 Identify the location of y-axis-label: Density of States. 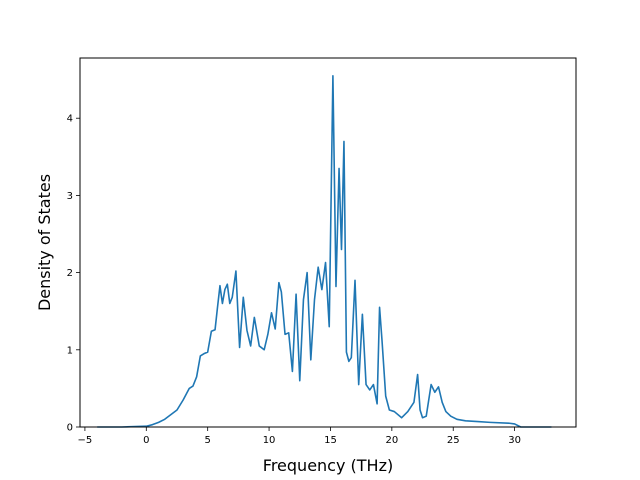
(44, 242).